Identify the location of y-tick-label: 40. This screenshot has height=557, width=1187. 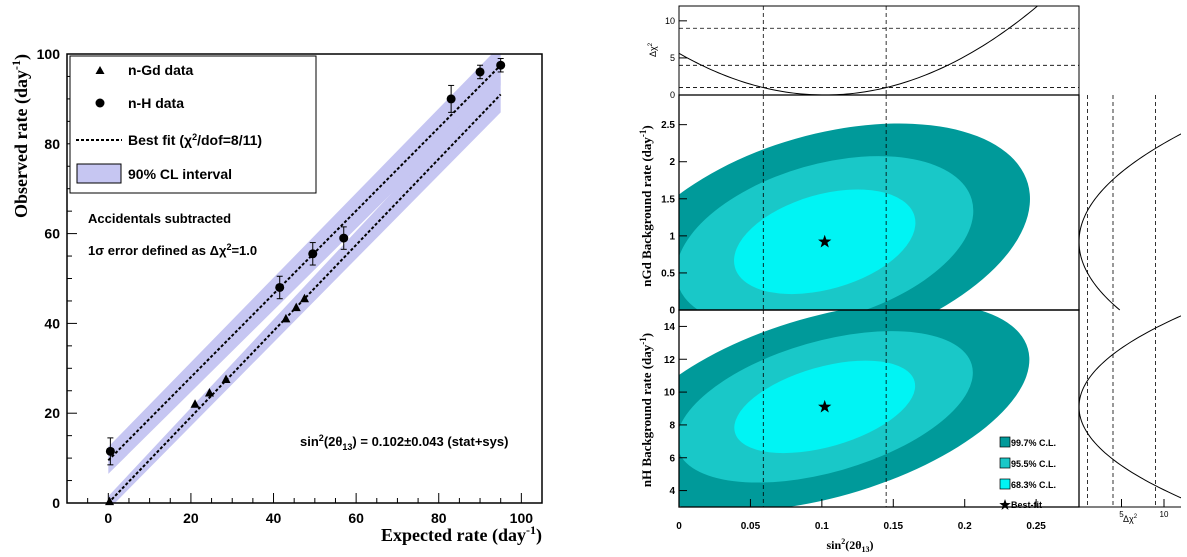
(52, 323).